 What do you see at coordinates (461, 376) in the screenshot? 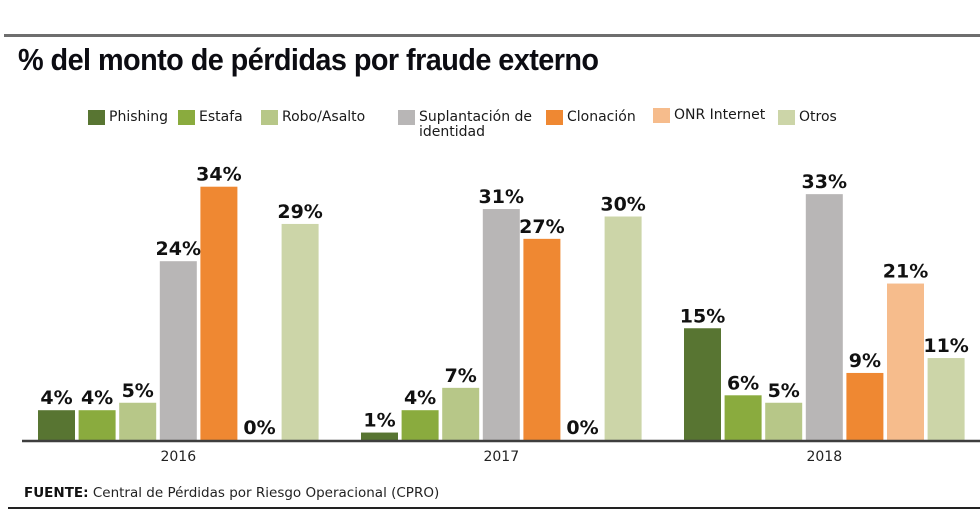
I see `data-label: 7%` at bounding box center [461, 376].